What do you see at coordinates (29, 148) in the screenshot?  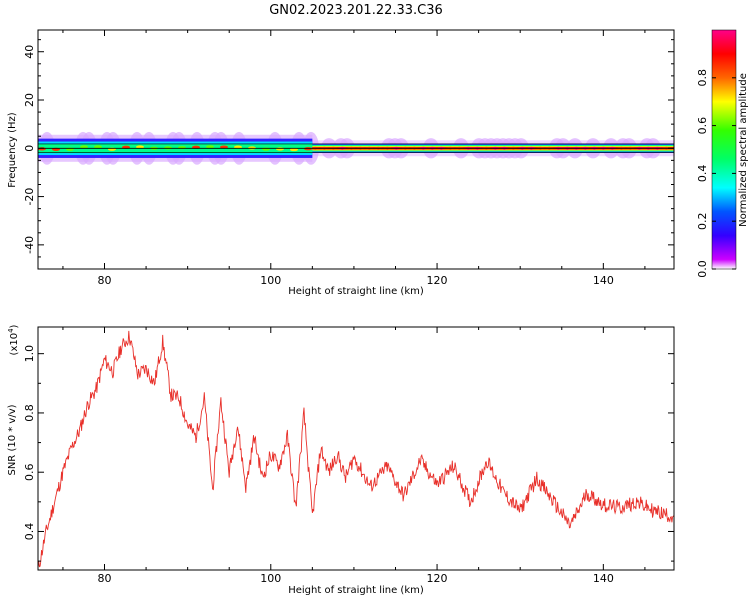 I see `spectrogram-y-tick-label: 0` at bounding box center [29, 148].